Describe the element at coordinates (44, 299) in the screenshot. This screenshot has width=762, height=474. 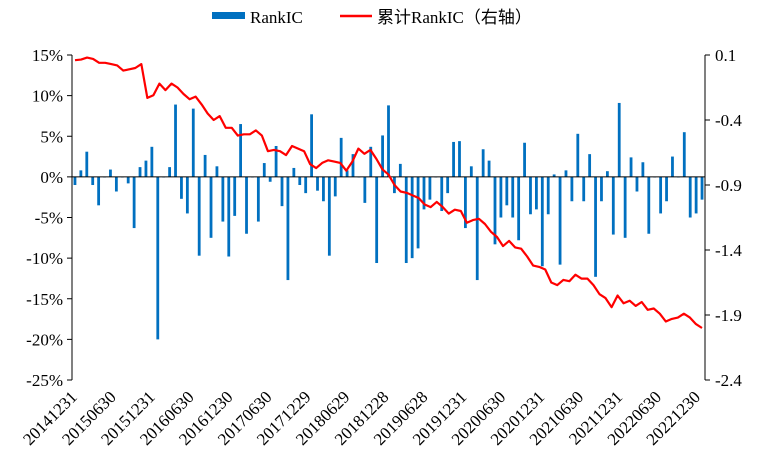
I see `left-tick-label: -15%` at that location.